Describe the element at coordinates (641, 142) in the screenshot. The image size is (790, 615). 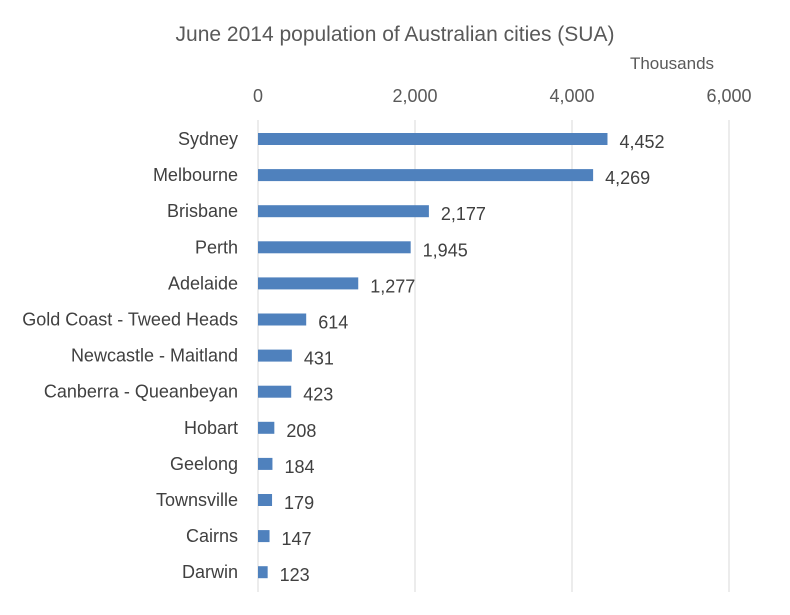
I see `data-label: 4,452` at that location.